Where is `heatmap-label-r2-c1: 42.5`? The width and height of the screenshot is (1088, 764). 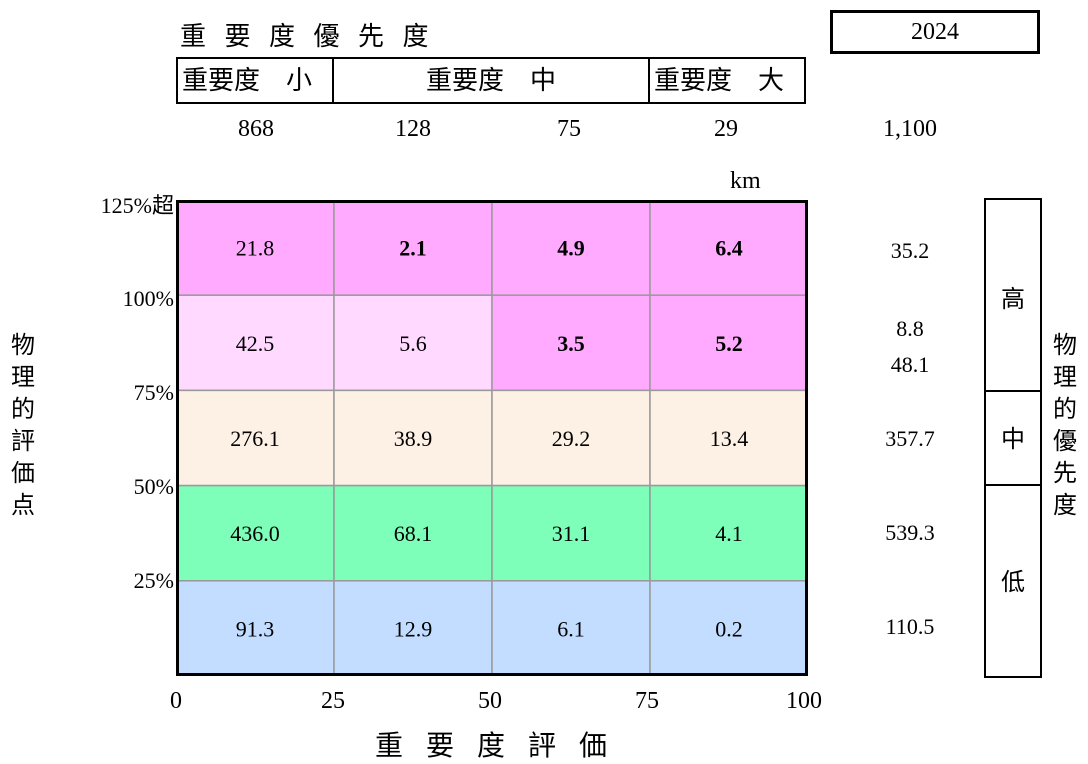 heatmap-label-r2-c1: 42.5 is located at coordinates (255, 343).